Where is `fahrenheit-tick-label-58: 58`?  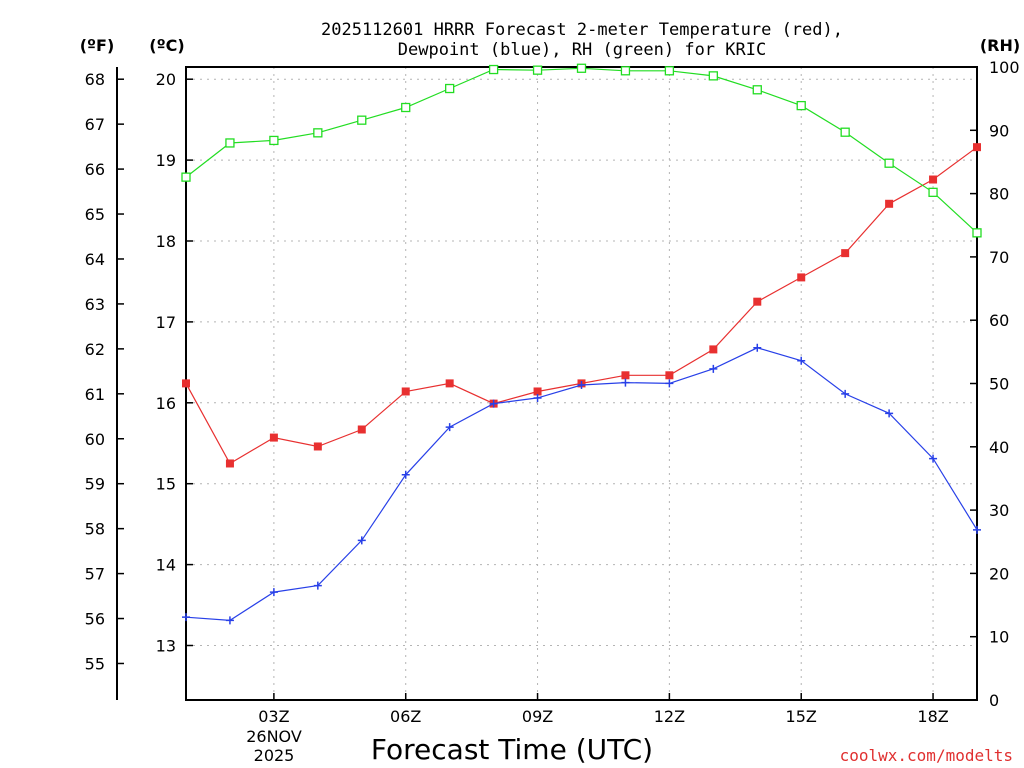
fahrenheit-tick-label-58: 58 is located at coordinates (95, 529).